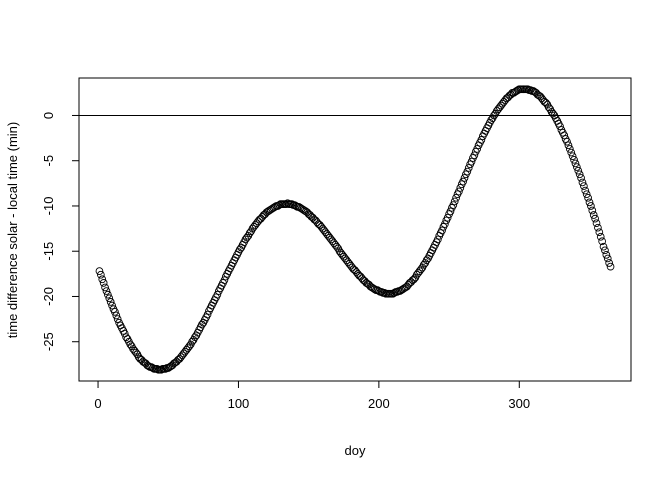 This screenshot has height=480, width=672. I want to click on y-tick-label: 0, so click(48, 115).